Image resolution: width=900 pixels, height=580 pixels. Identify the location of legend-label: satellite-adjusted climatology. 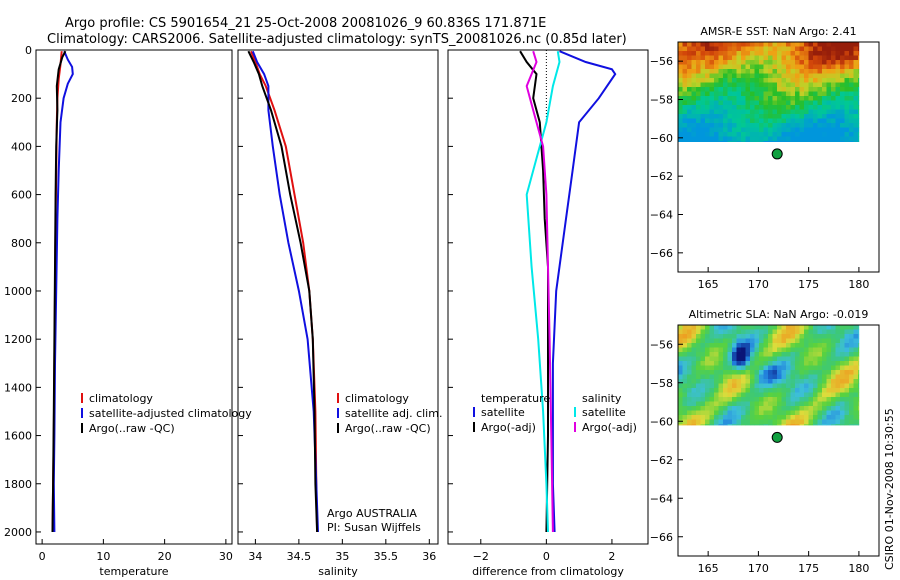
(170, 413).